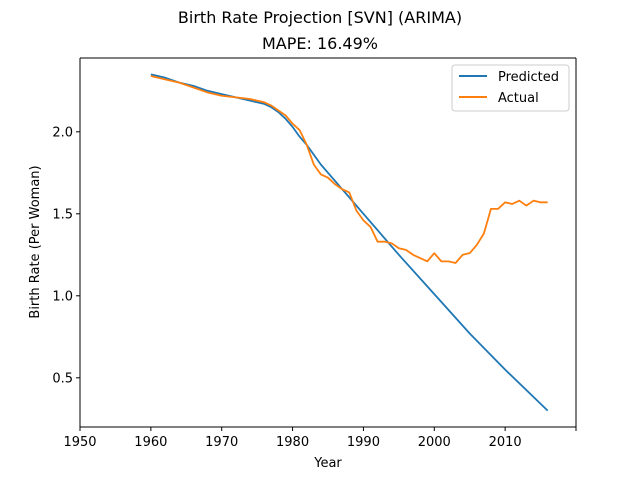 The width and height of the screenshot is (640, 480). Describe the element at coordinates (62, 214) in the screenshot. I see `y-tick-label: 1.5` at that location.